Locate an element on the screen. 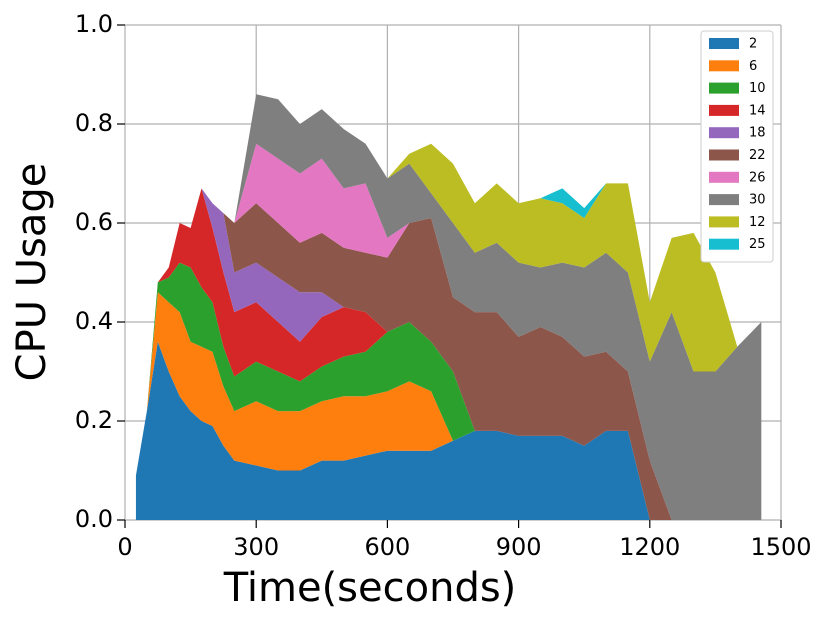 The height and width of the screenshot is (626, 831). x-tick-label: 300 is located at coordinates (256, 547).